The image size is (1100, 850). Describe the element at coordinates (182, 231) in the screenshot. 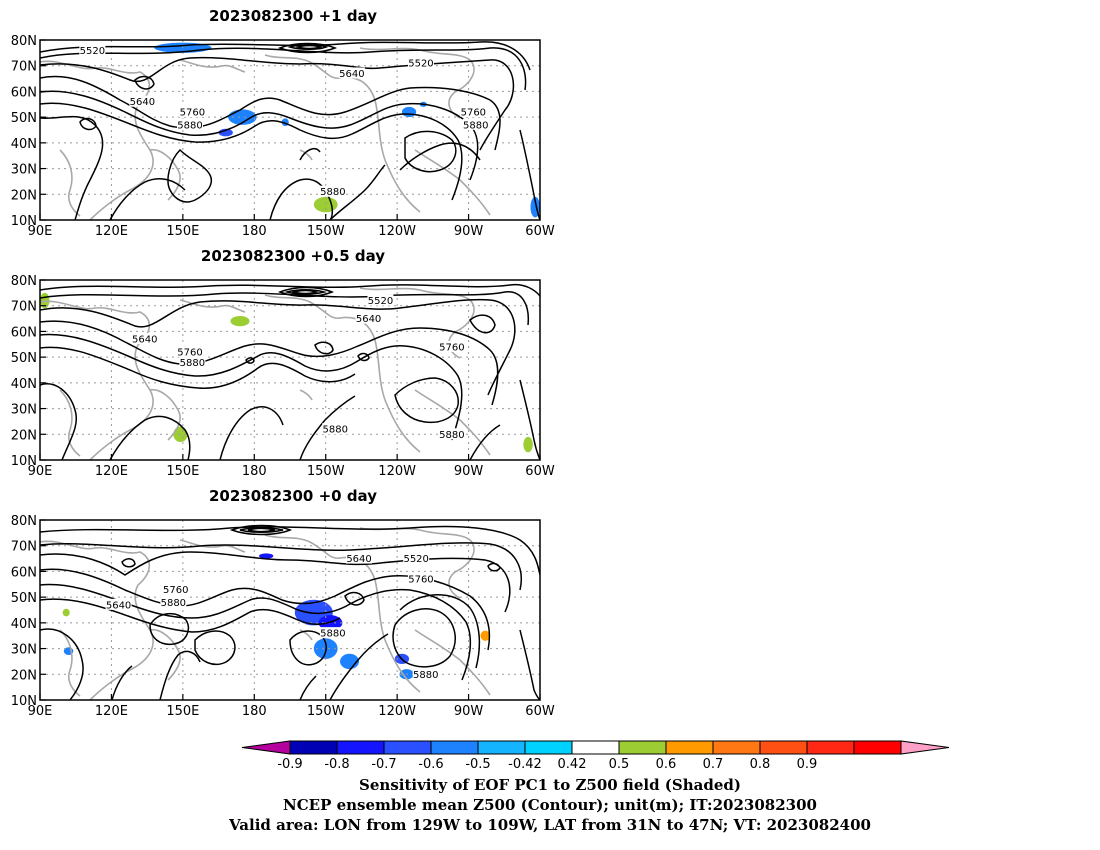

I see `lon-tick-label: 150E` at that location.